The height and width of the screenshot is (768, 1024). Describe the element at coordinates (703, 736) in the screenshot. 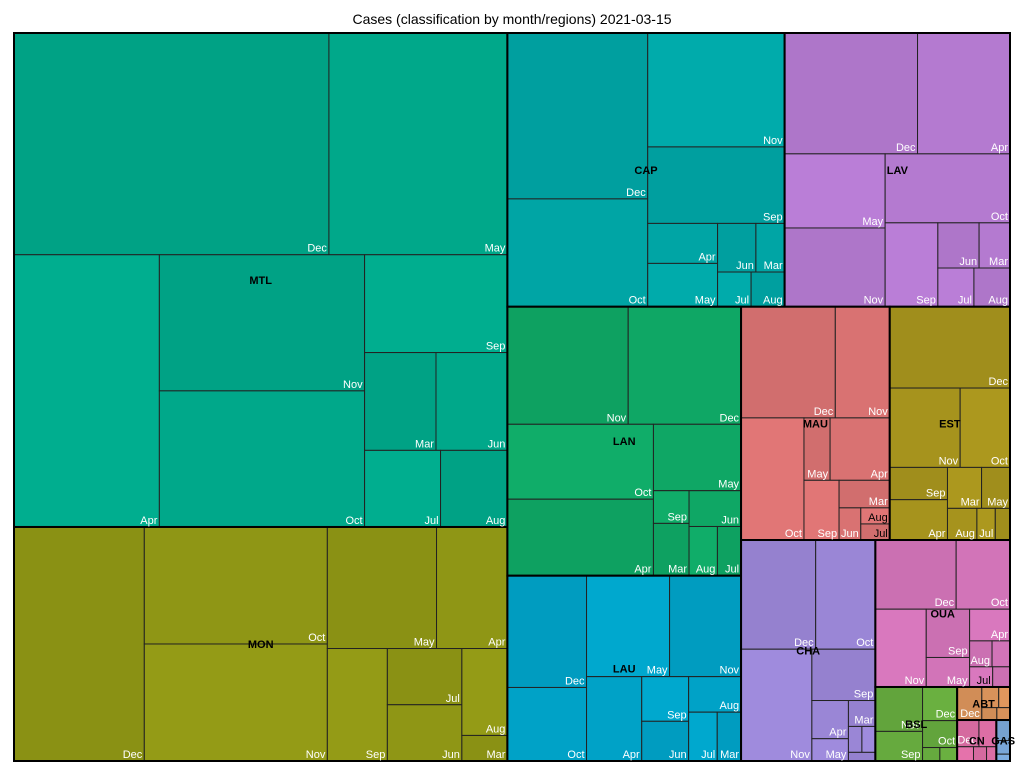

I see `month-cell-lau-jul` at that location.